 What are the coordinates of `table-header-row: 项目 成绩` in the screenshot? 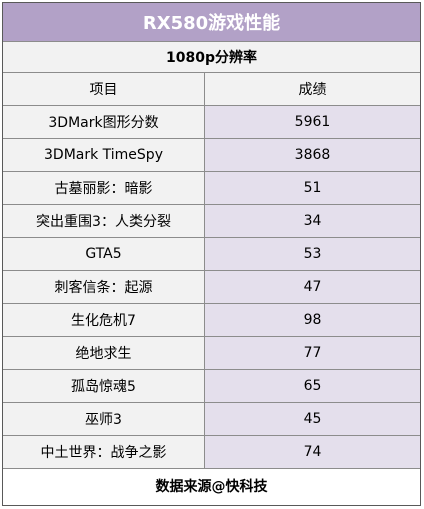 It's located at (211, 89).